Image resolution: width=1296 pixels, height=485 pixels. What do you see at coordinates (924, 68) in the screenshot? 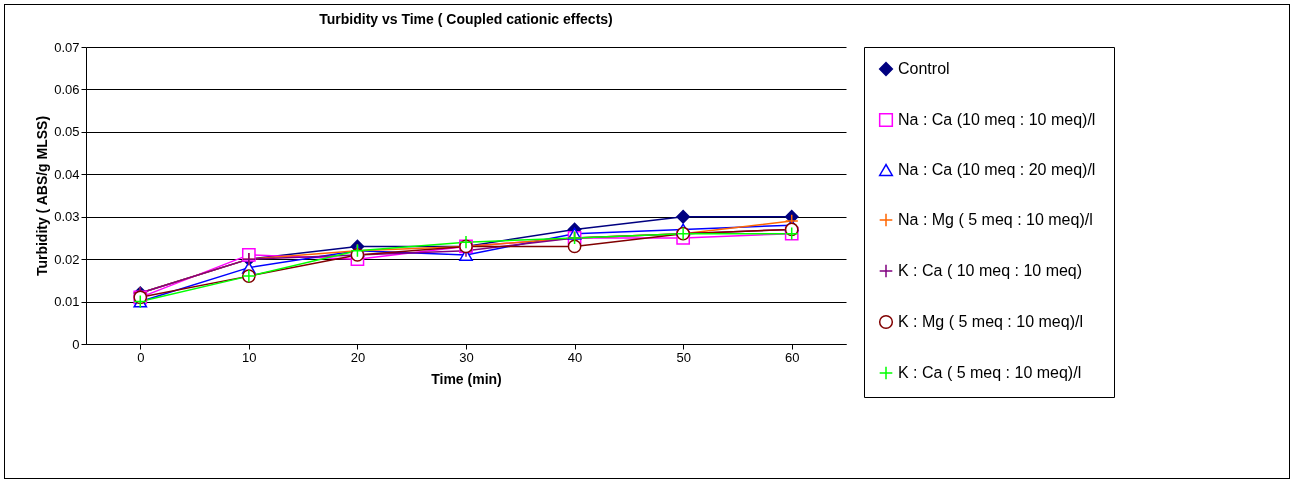
I see `legend-label: Control` at bounding box center [924, 68].